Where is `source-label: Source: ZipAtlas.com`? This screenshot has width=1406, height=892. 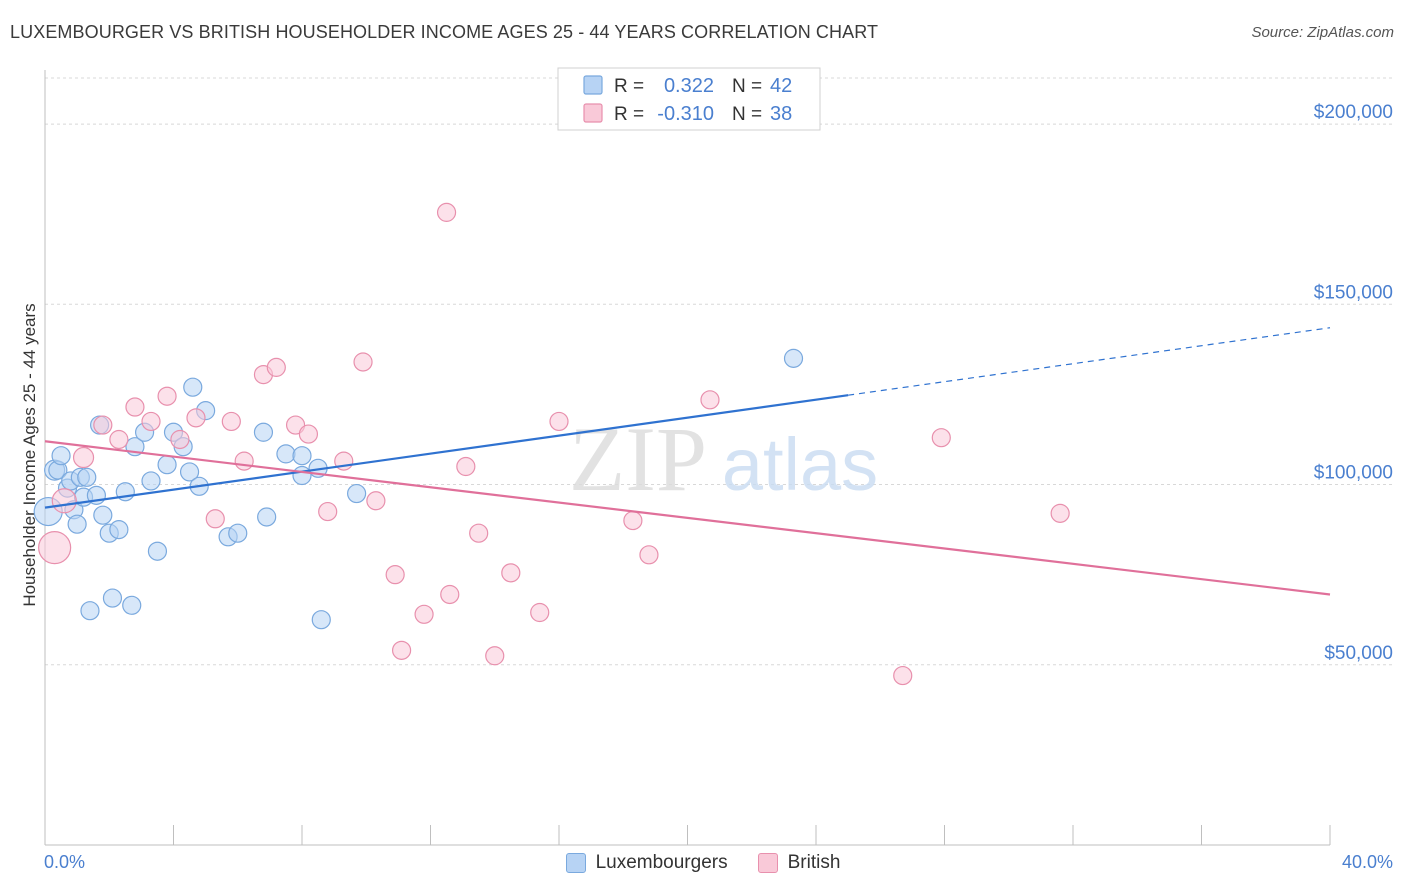
source-label: Source: ZipAtlas.com is located at coordinates (1322, 32).